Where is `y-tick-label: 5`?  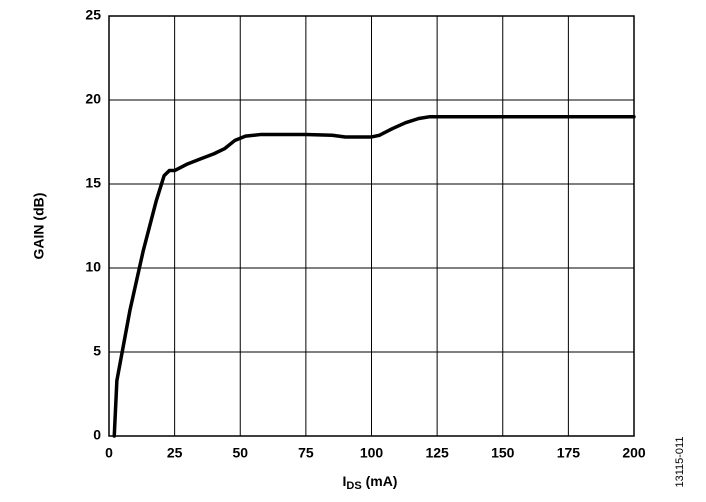
y-tick-label: 5 is located at coordinates (97, 351).